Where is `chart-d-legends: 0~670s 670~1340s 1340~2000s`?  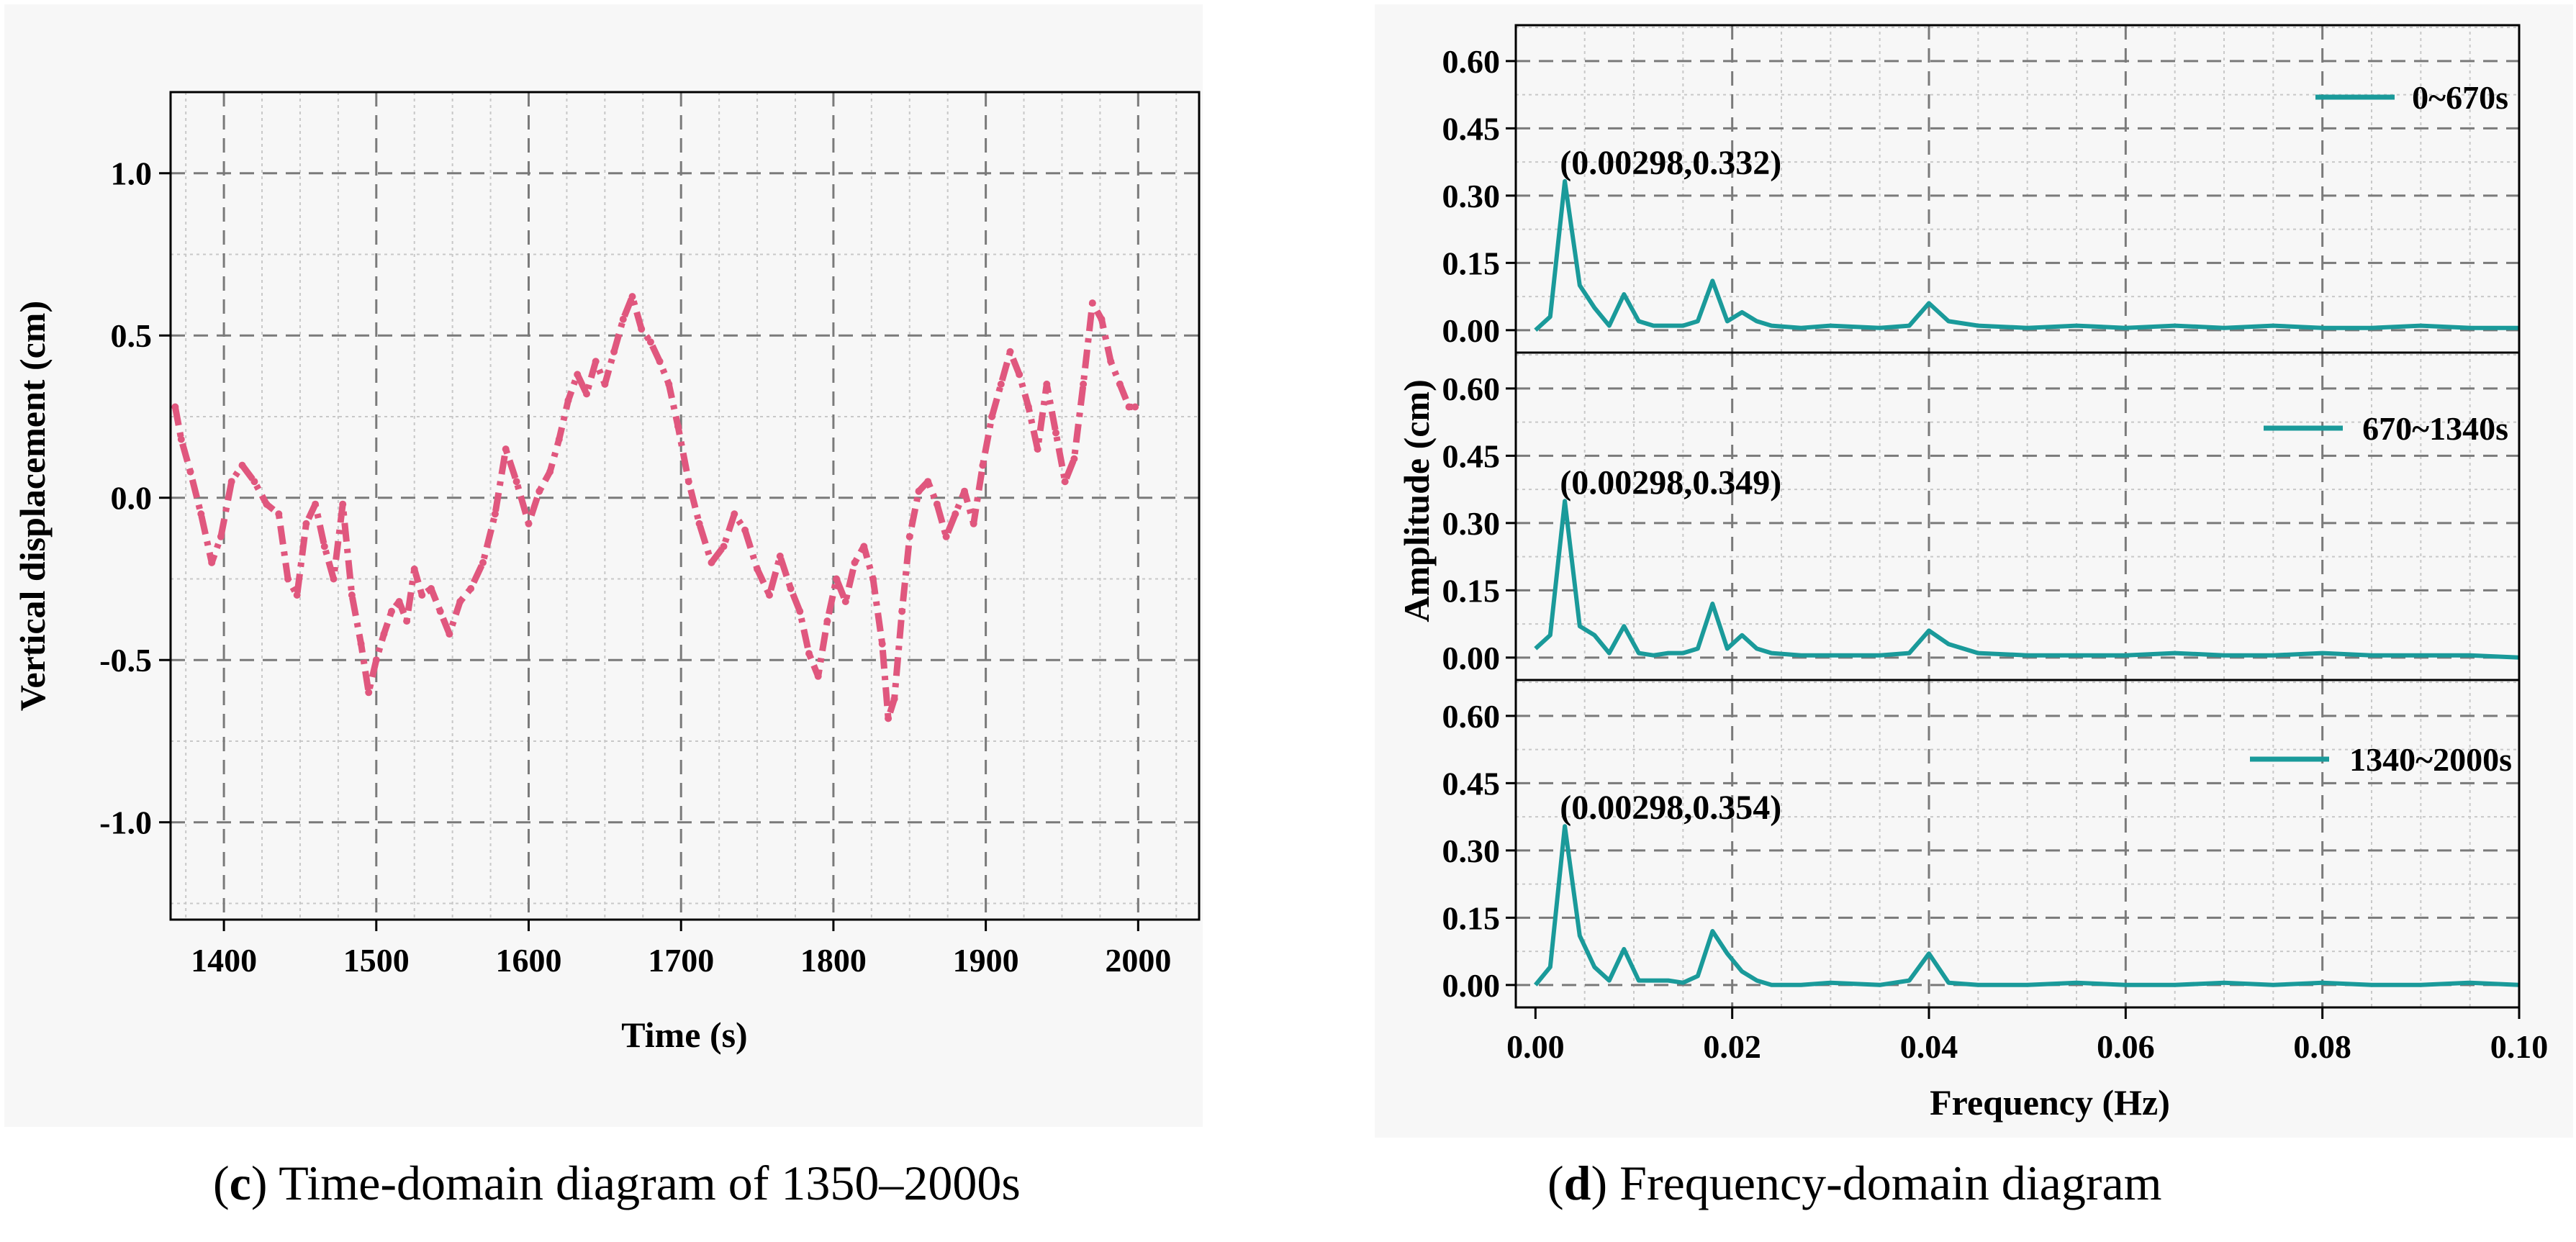
chart-d-legends: 0~670s 670~1340s 1340~2000s is located at coordinates (2381, 428).